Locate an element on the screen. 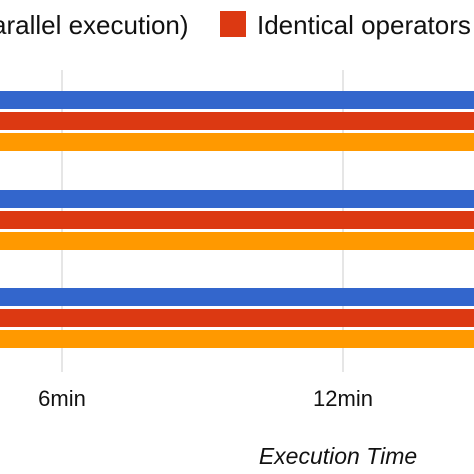 This screenshot has height=474, width=474. bar-group1-series2 is located at coordinates (237, 121).